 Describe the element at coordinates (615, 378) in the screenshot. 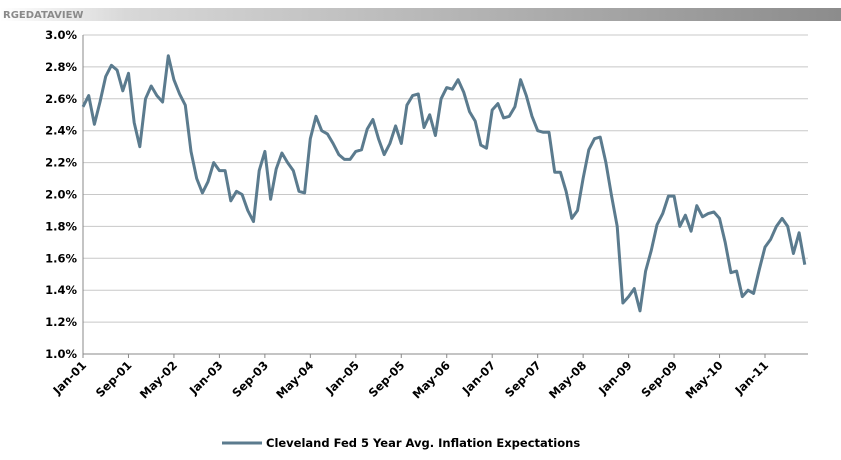

I see `x-tick-label: Jan-09` at that location.